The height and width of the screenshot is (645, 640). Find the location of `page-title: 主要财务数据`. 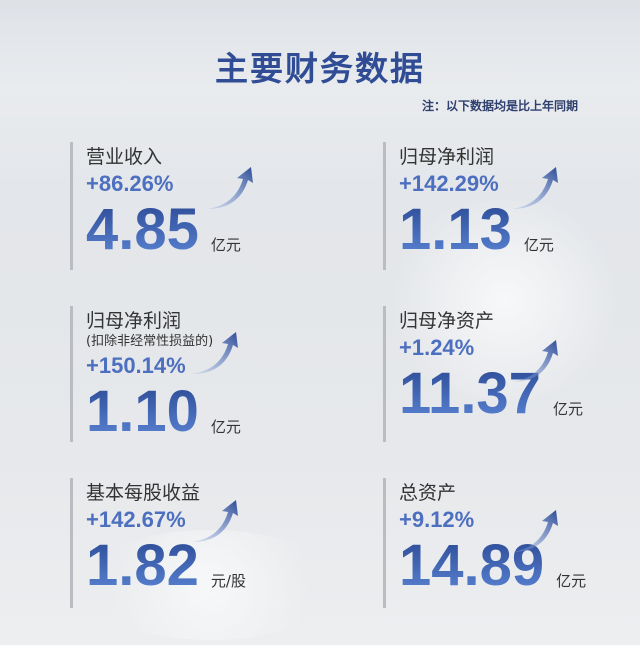

page-title: 主要财务数据 is located at coordinates (320, 68).